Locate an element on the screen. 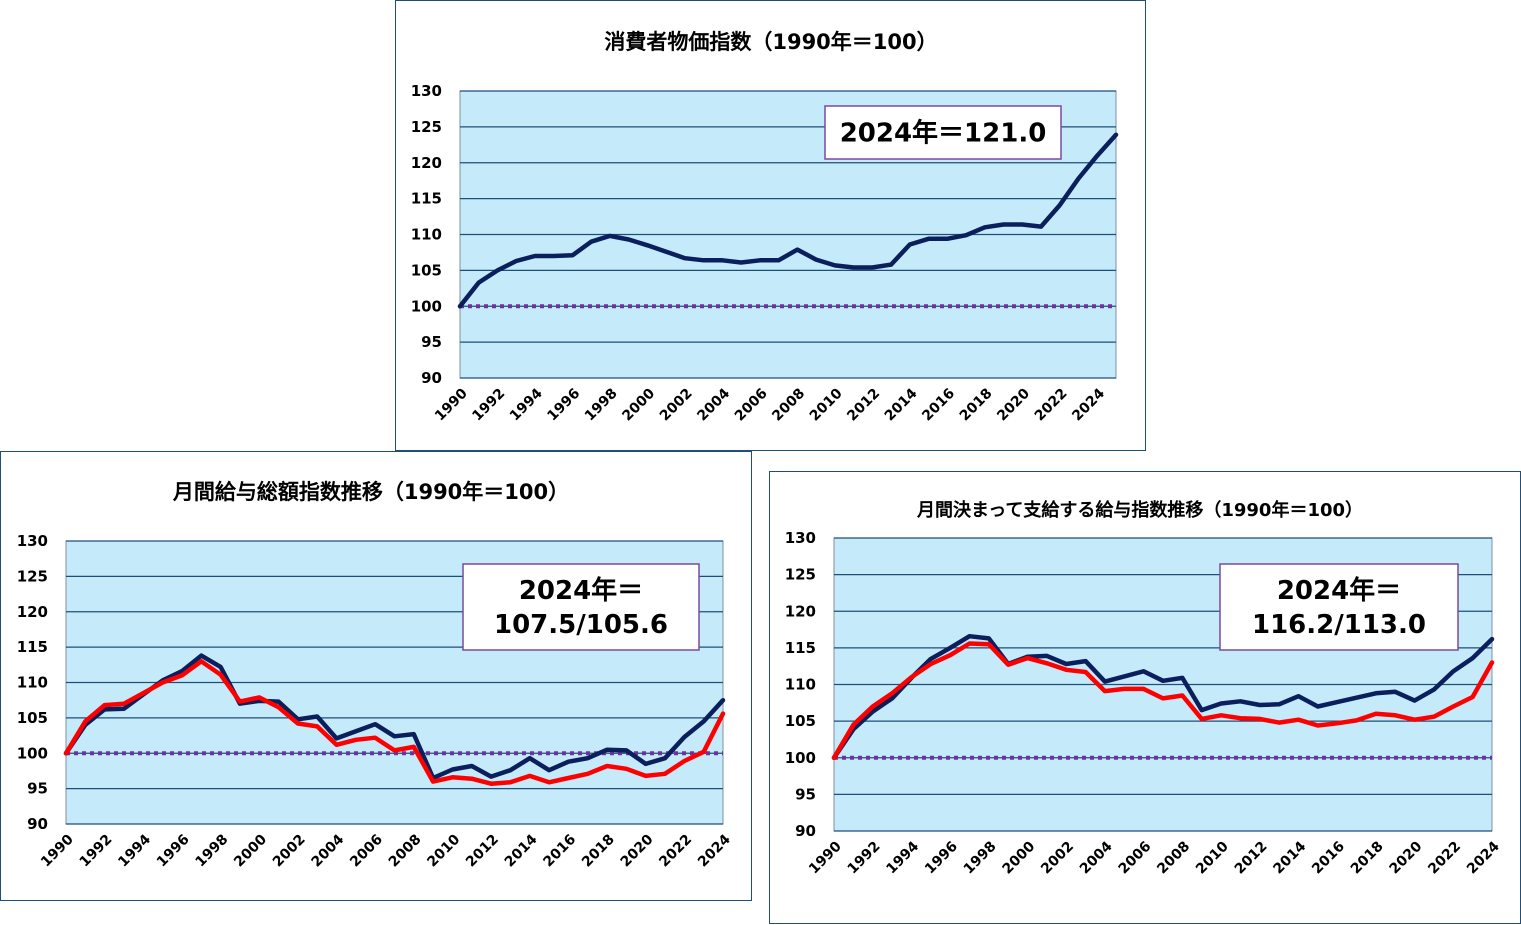 The image size is (1521, 925). chart-title: 月間給与総額指数推移（1990年＝100） is located at coordinates (370, 492).